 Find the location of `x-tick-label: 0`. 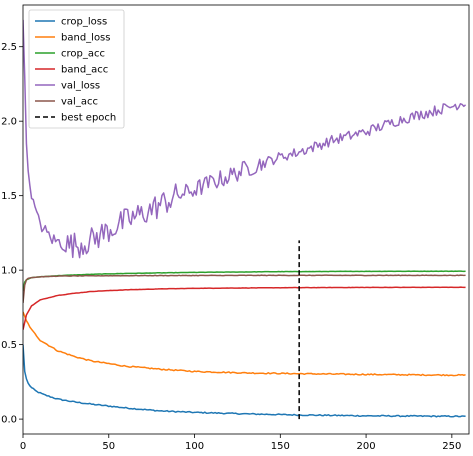

x-tick-label: 0 is located at coordinates (23, 446).